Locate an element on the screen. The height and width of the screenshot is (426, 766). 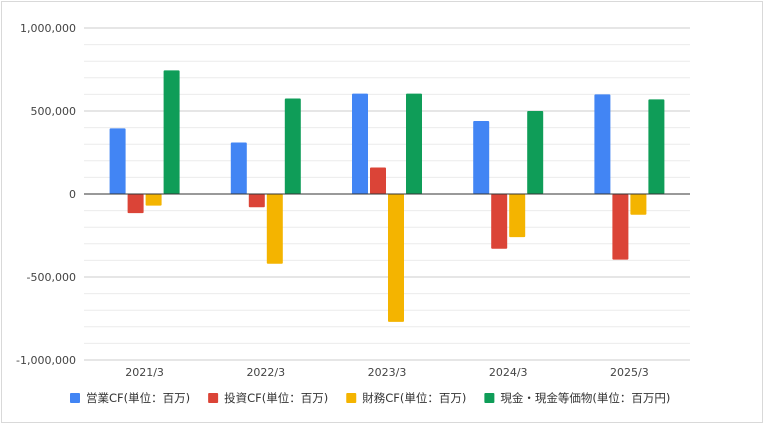
x-tick-label: 2023/3 is located at coordinates (387, 372).